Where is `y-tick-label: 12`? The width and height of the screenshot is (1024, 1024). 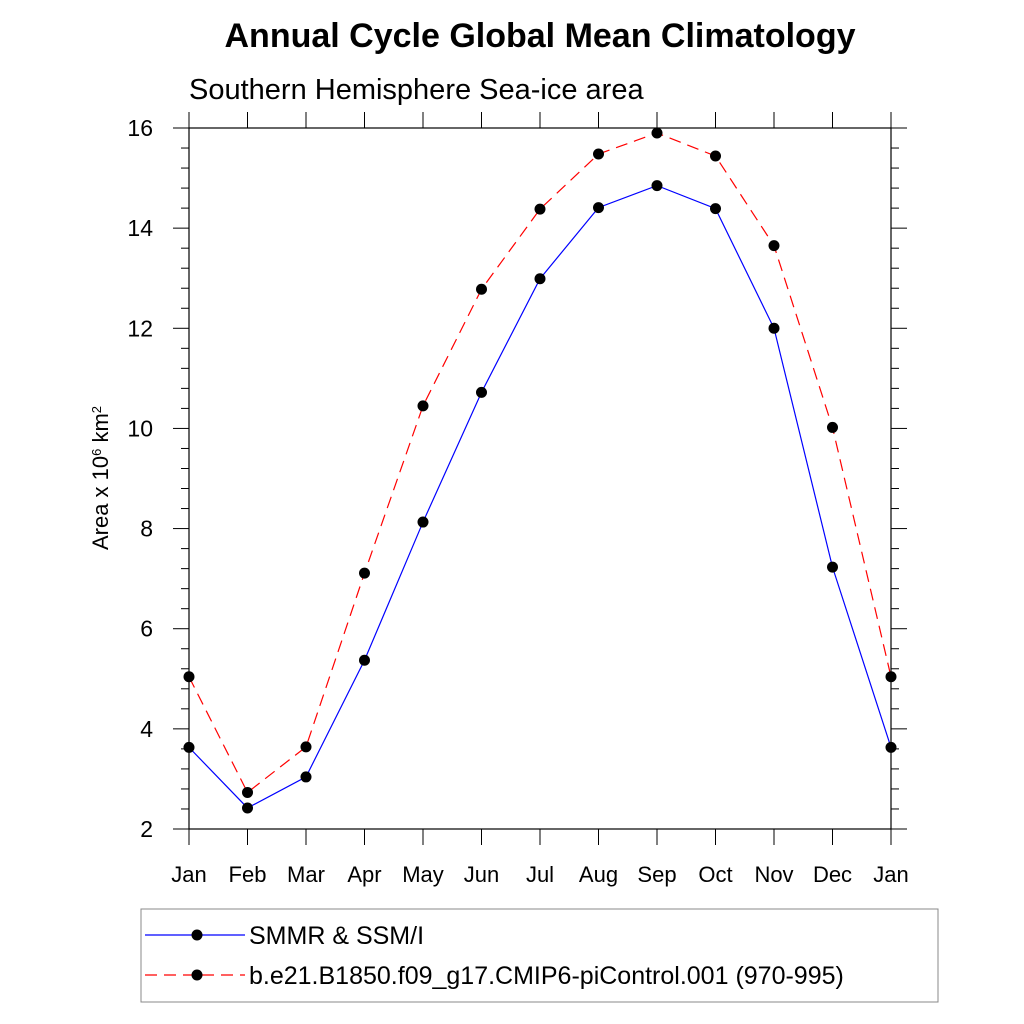 y-tick-label: 12 is located at coordinates (140, 328).